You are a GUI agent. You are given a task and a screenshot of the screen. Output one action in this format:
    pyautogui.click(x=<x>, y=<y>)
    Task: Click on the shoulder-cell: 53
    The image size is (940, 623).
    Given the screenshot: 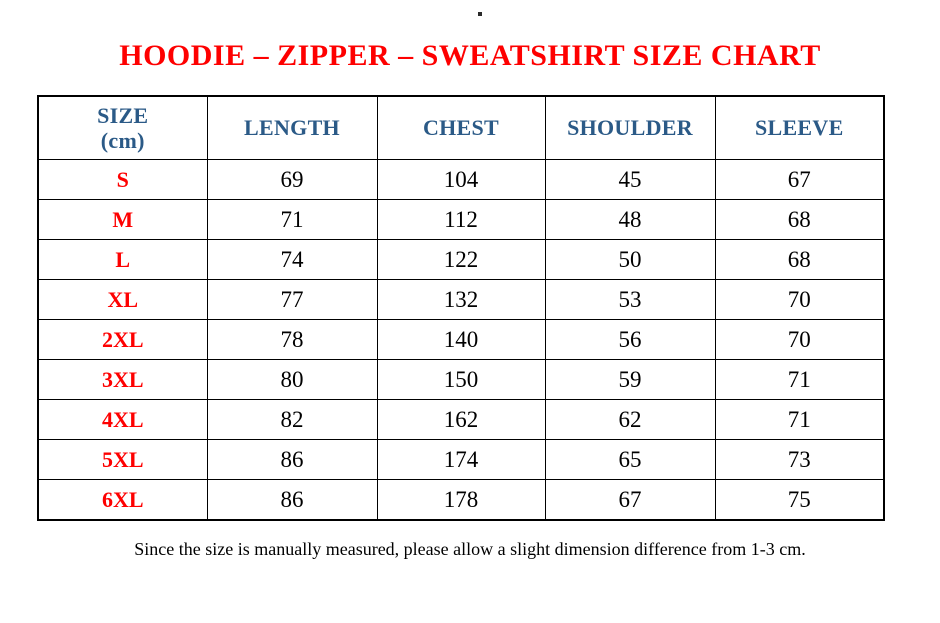 What is the action you would take?
    pyautogui.click(x=630, y=299)
    